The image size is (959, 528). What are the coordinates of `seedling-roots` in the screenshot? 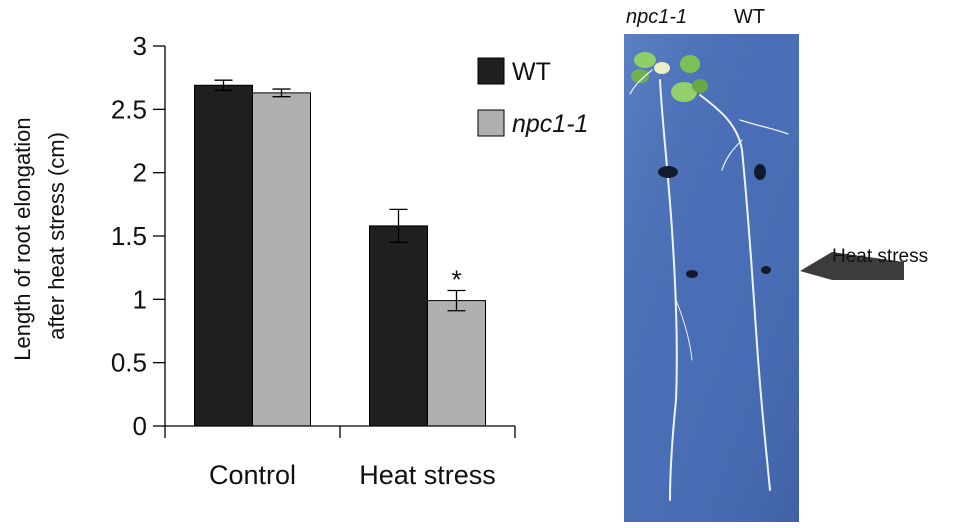 It's located at (709, 285).